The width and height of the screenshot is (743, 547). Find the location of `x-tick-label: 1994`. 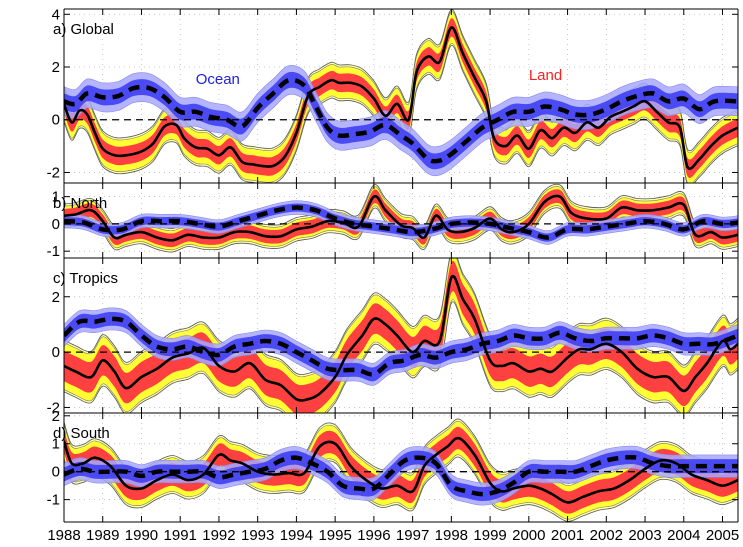

x-tick-label: 1994 is located at coordinates (296, 535).